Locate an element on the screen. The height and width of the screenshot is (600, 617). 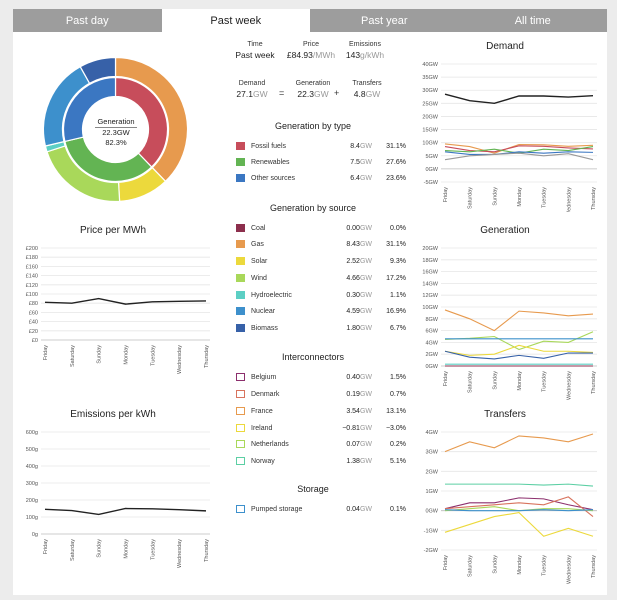
y-tick-label: 5GW is located at coordinates (431, 157).